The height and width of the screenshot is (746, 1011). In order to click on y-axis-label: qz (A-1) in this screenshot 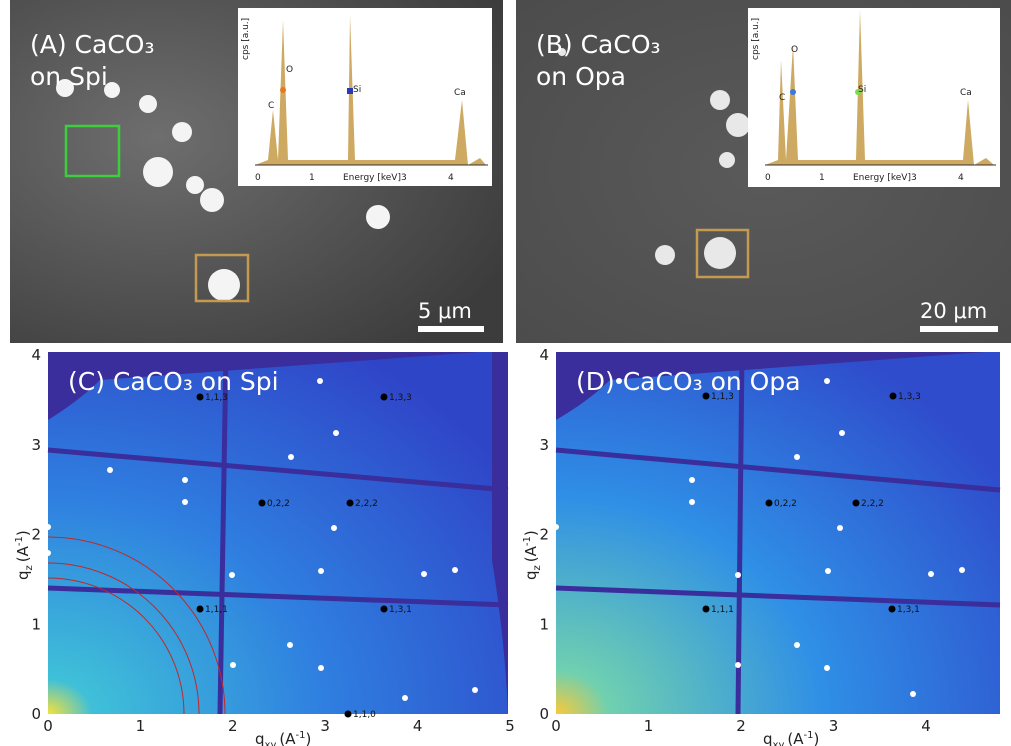, I will do `click(532, 555)`.